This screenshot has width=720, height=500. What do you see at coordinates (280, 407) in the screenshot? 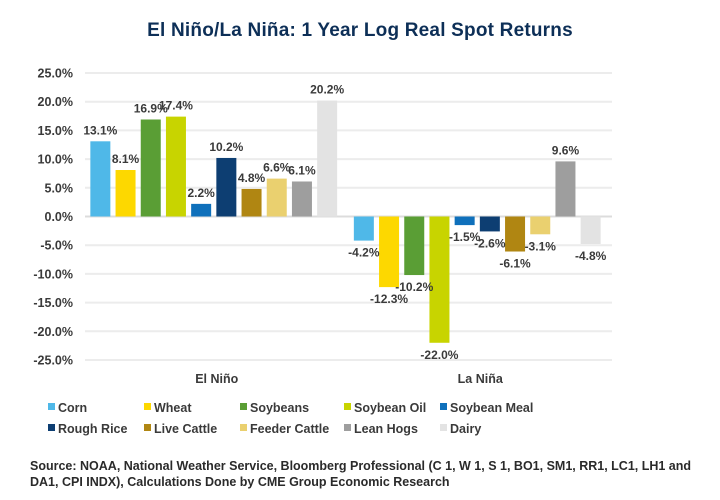
I see `legend-label: Soybeans` at bounding box center [280, 407].